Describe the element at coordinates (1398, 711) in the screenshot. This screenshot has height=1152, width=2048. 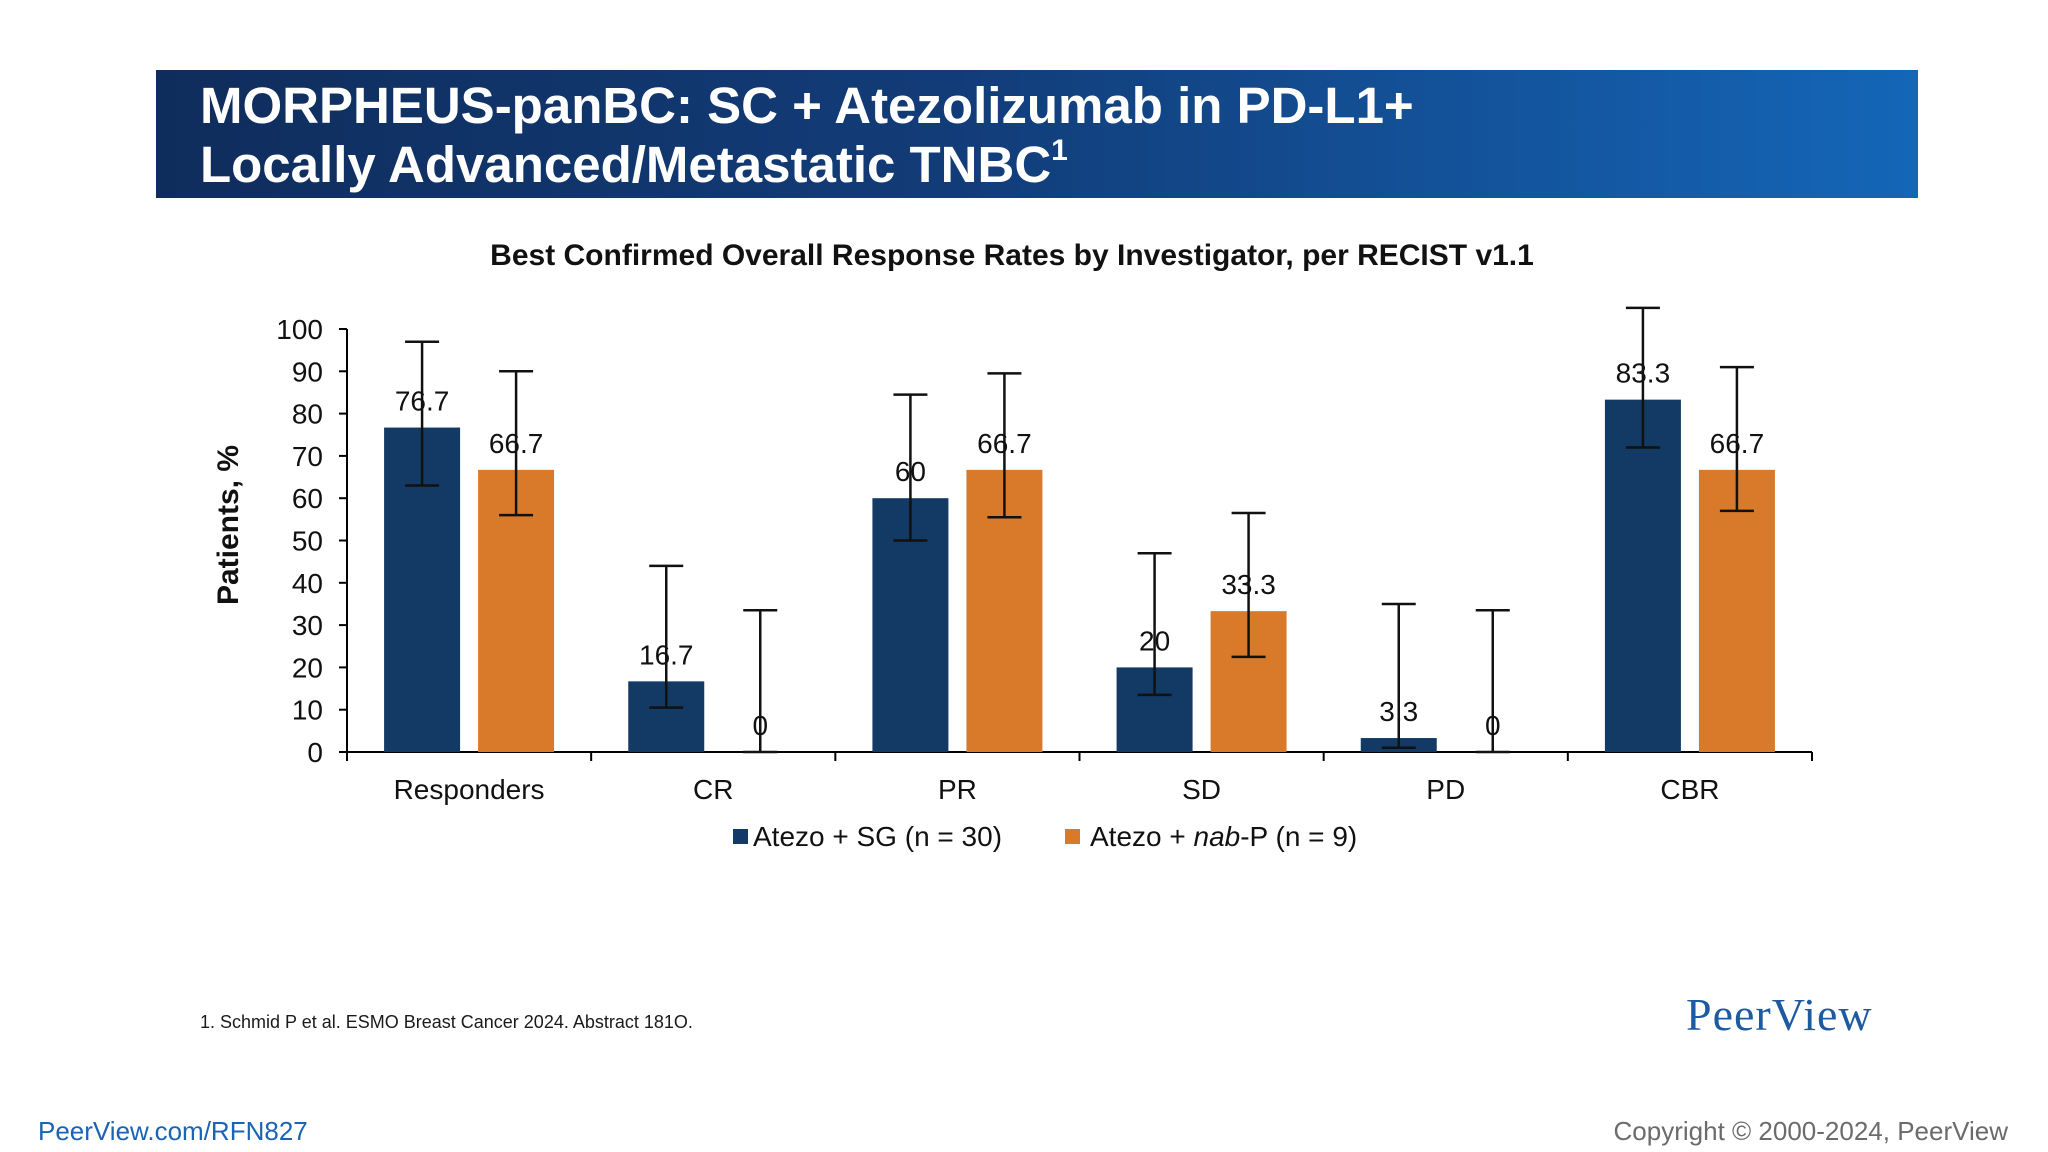
I see `data-label: 3.3` at that location.